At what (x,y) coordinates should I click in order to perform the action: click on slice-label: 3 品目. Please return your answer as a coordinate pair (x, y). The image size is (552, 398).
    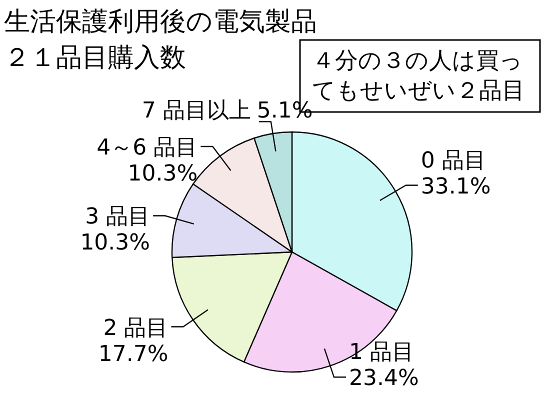
    Looking at the image, I should click on (117, 217).